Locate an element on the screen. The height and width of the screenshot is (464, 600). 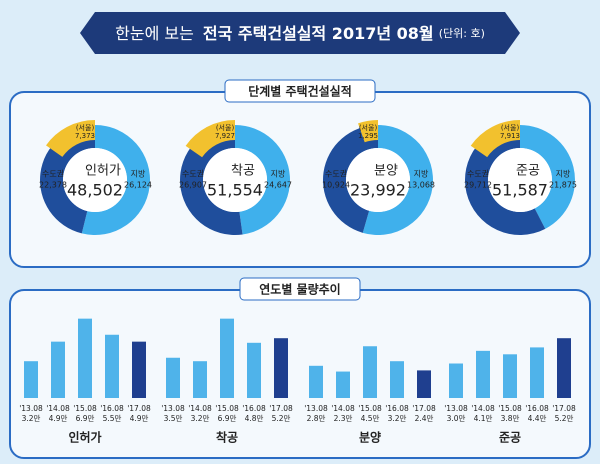
donut-label: 준공 is located at coordinates (528, 171).